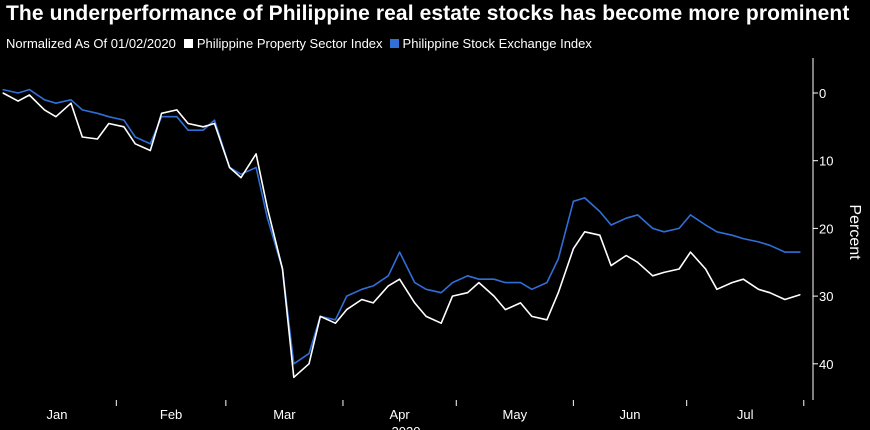 This screenshot has height=430, width=870. What do you see at coordinates (822, 93) in the screenshot?
I see `y-tick-label: 0` at bounding box center [822, 93].